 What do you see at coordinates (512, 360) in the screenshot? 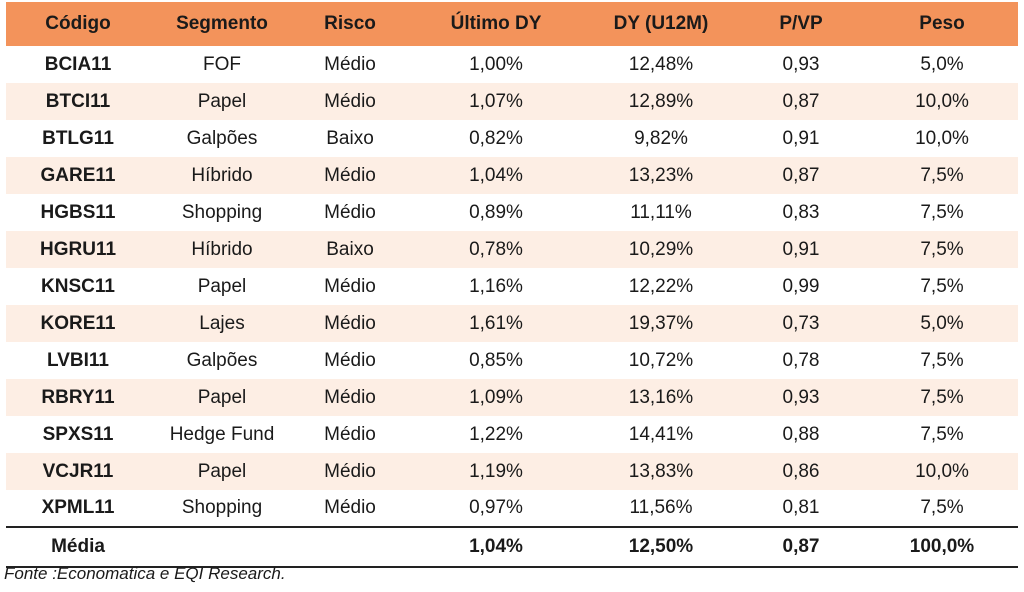
I see `table-row: LVBI11 Galpões Médio 0,85% 10,72% 0,78 7,5%` at bounding box center [512, 360].